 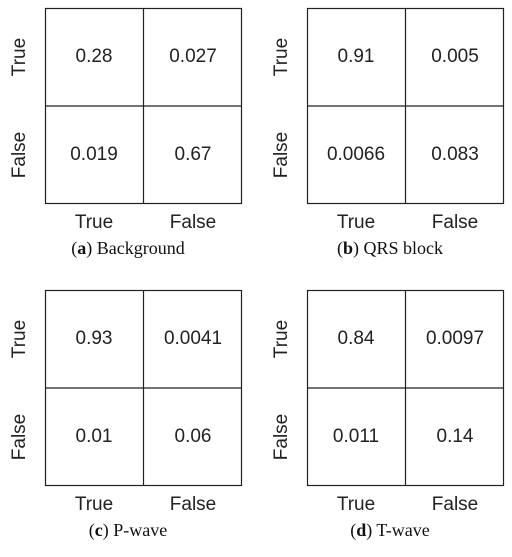 I want to click on caption-letter: a, so click(x=82, y=248).